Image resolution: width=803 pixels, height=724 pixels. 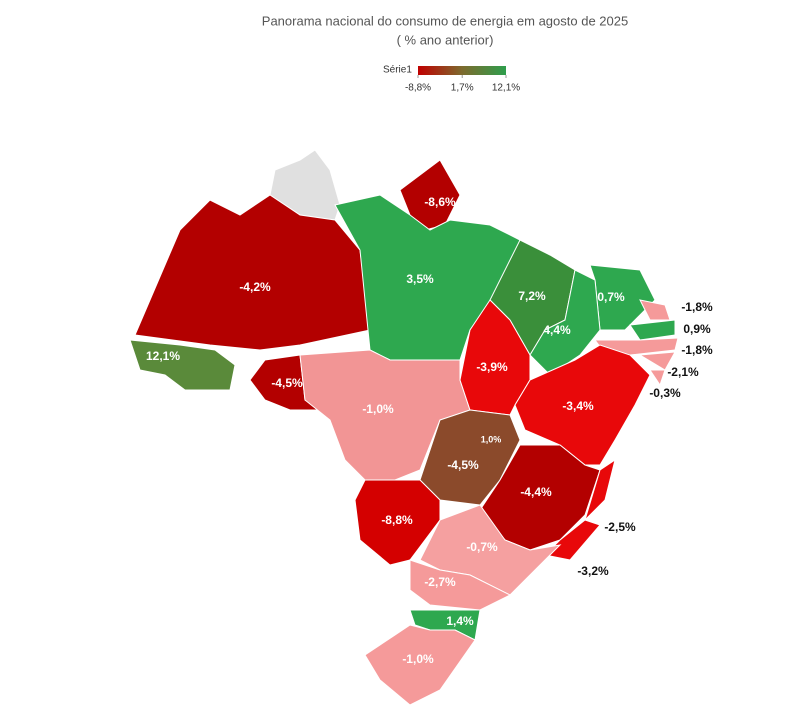 I want to click on region-label: -8,8%, so click(x=397, y=520).